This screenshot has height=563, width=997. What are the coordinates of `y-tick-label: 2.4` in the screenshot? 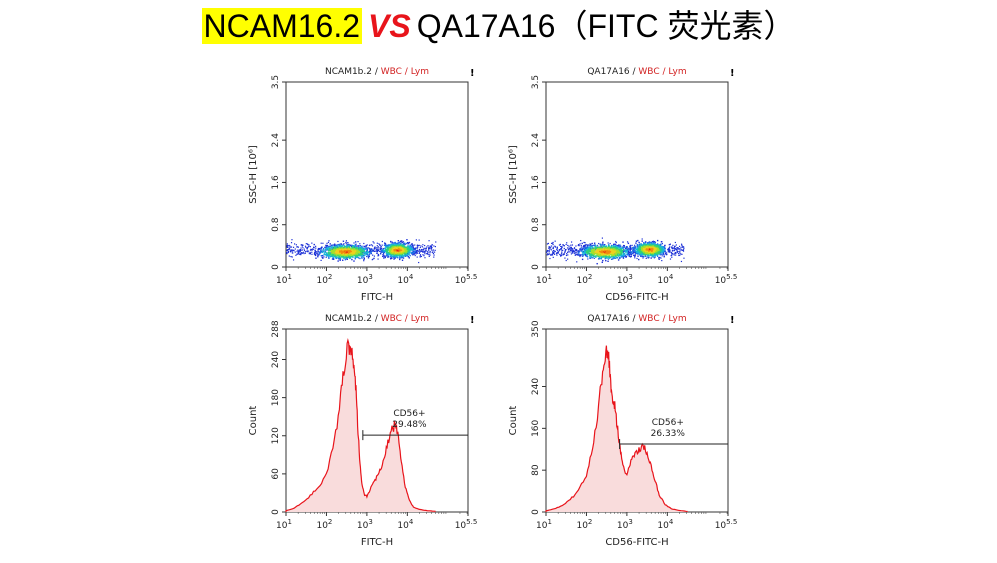 It's located at (536, 140).